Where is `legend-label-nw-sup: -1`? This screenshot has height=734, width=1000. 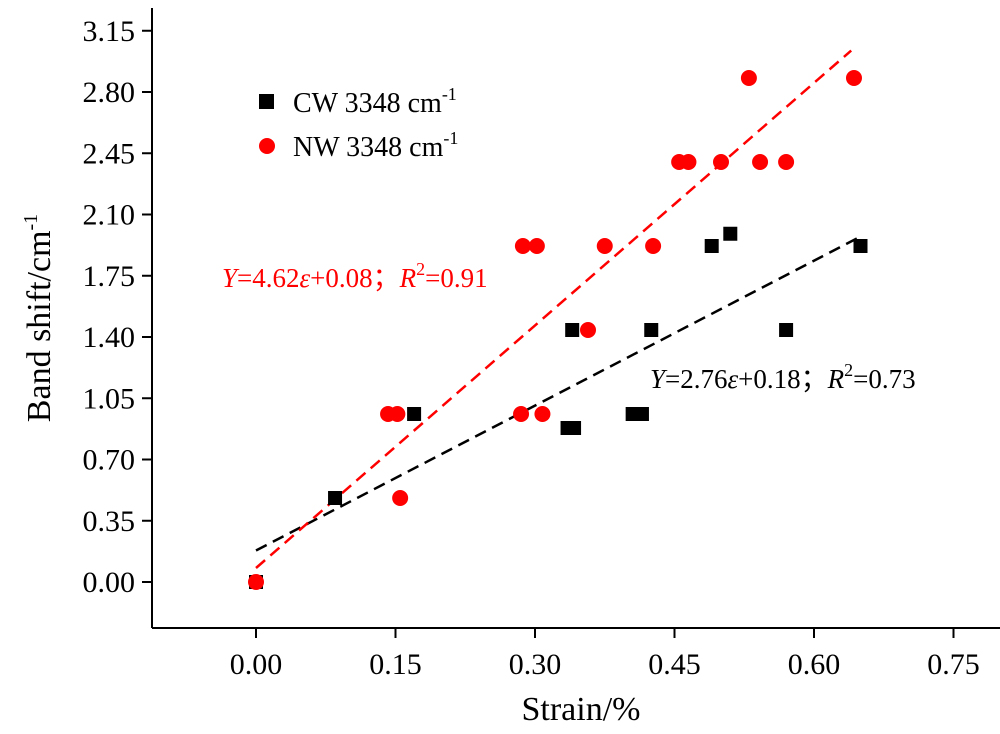
legend-label-nw-sup: -1 is located at coordinates (450, 138).